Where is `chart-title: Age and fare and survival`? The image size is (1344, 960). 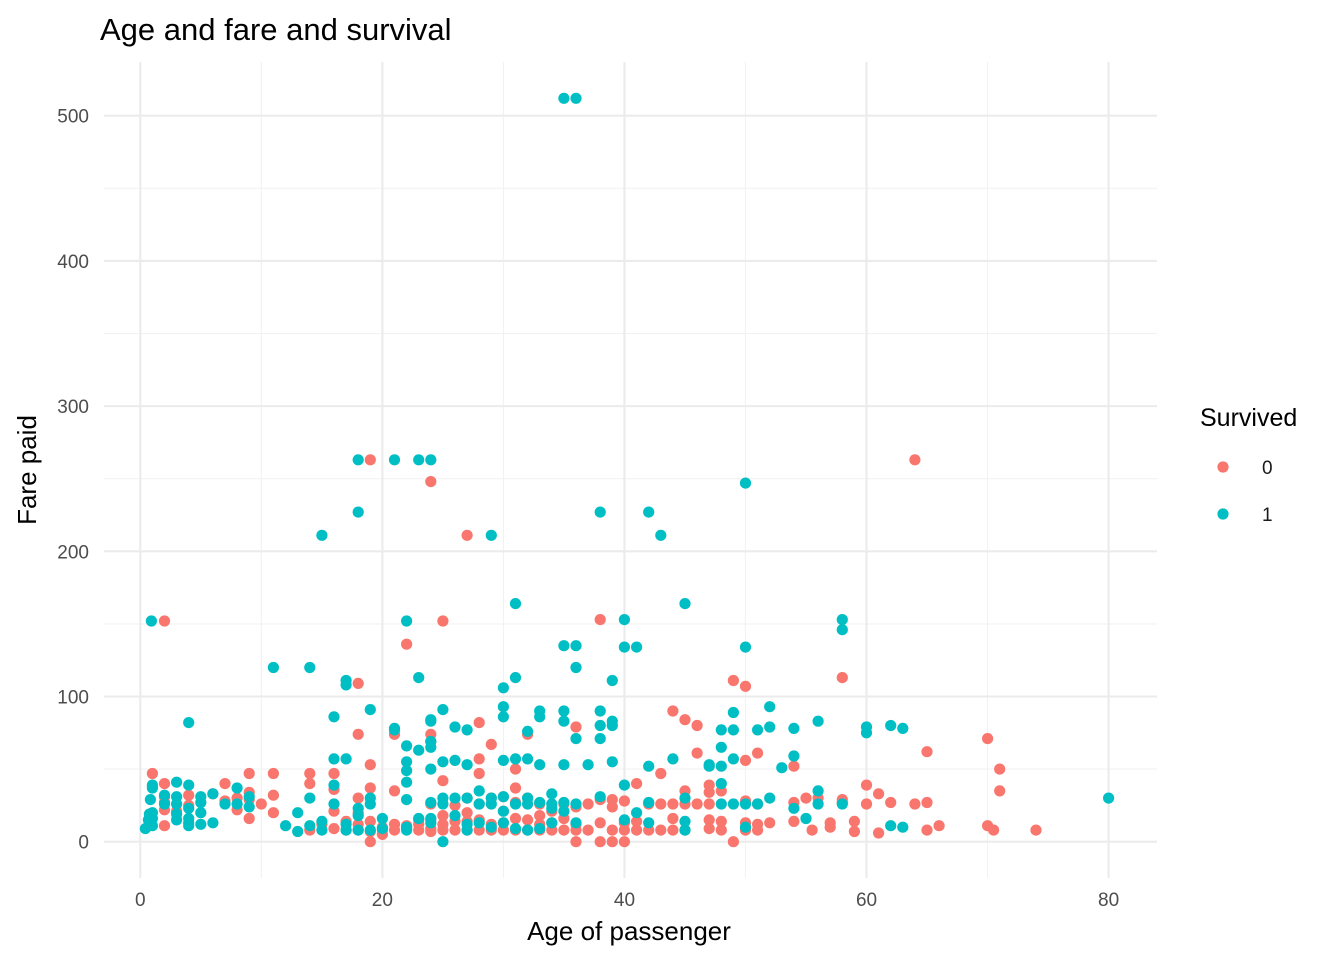 chart-title: Age and fare and survival is located at coordinates (276, 29).